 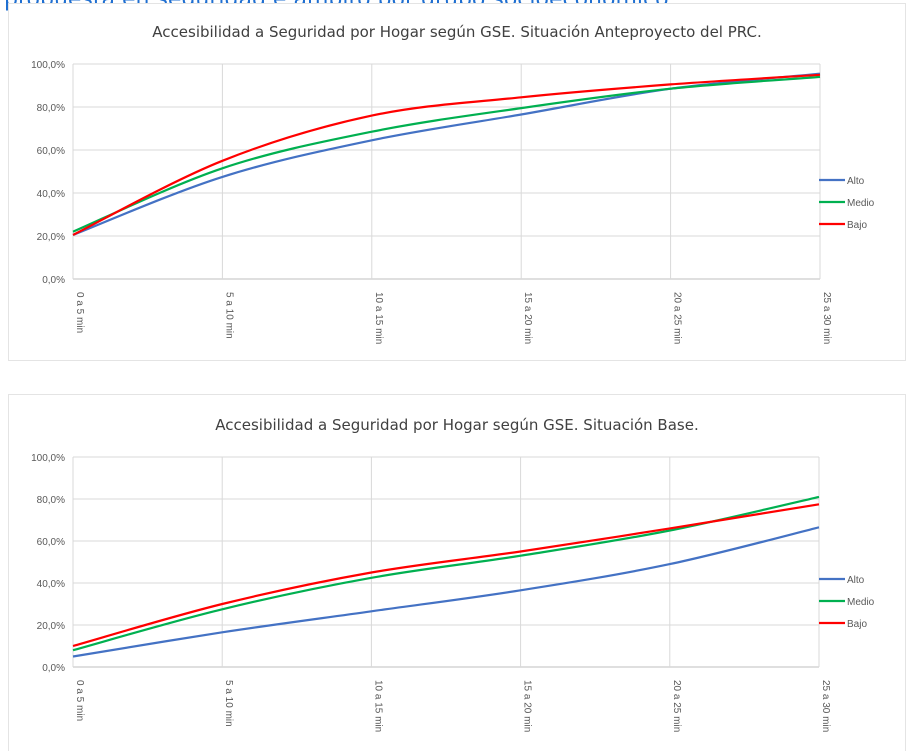 I want to click on series-line-alto, so click(x=446, y=592).